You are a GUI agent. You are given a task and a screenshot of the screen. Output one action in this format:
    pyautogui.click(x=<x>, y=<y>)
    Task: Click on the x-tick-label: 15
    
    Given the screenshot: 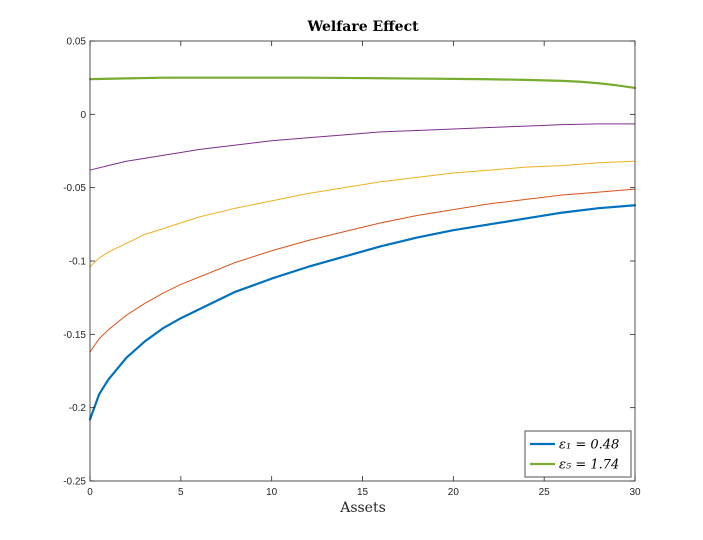 What is the action you would take?
    pyautogui.click(x=363, y=492)
    